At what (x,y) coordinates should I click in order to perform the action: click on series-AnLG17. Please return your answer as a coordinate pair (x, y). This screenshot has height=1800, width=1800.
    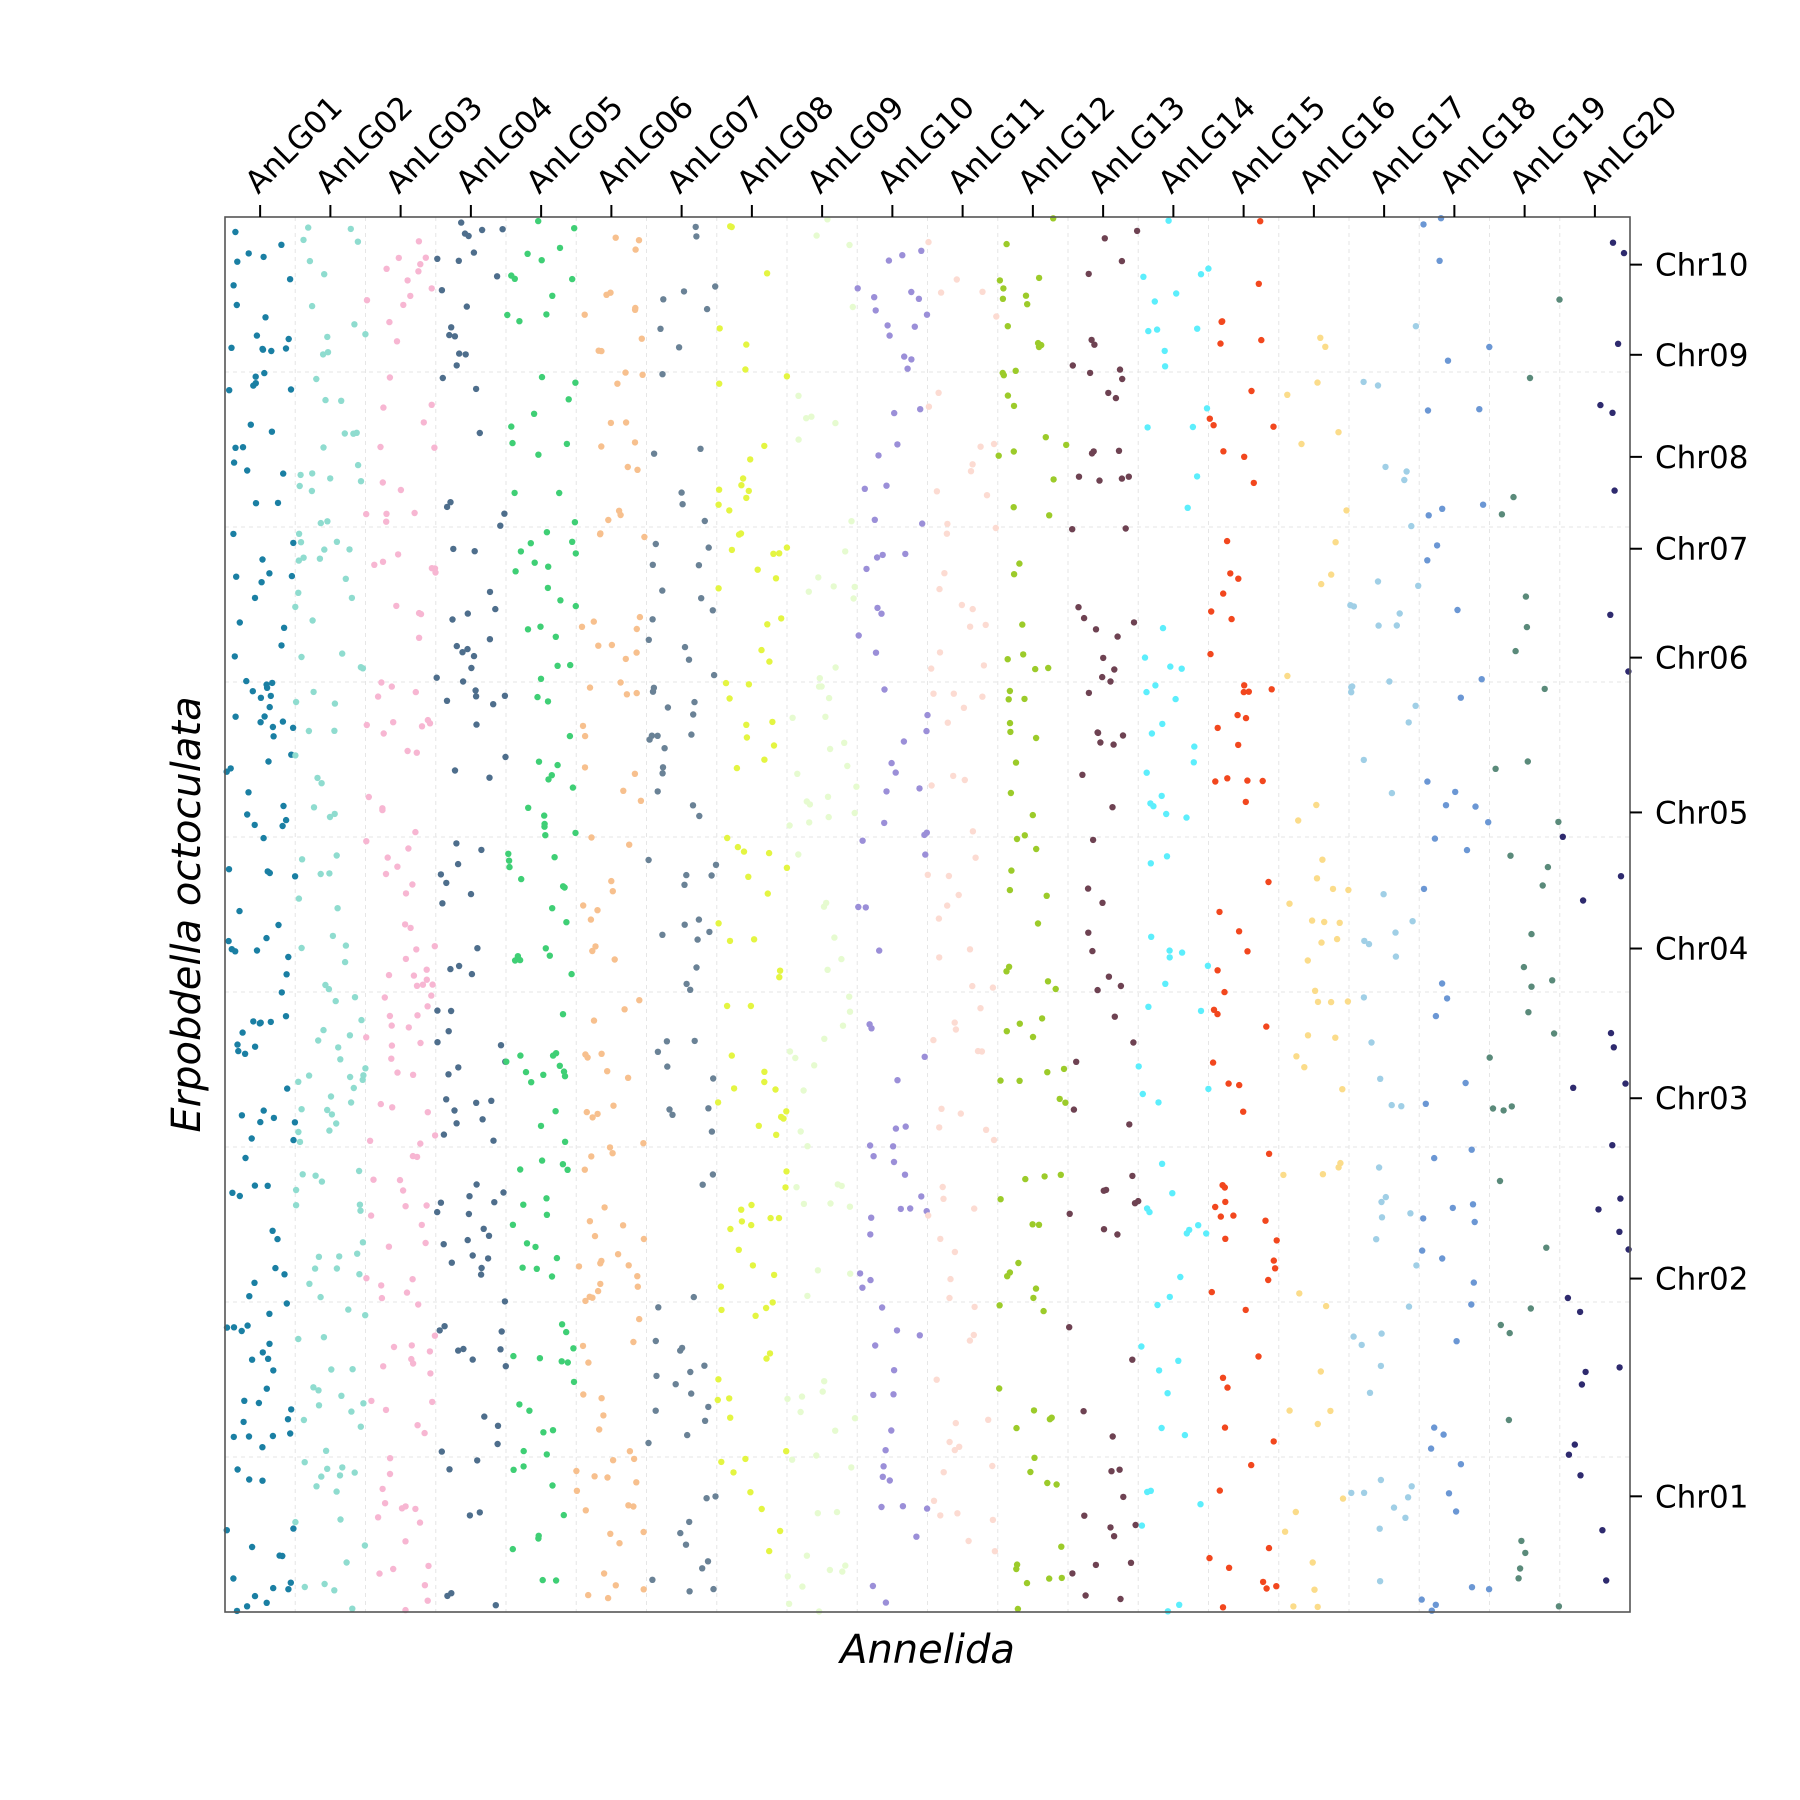
    Looking at the image, I should click on (1384, 954).